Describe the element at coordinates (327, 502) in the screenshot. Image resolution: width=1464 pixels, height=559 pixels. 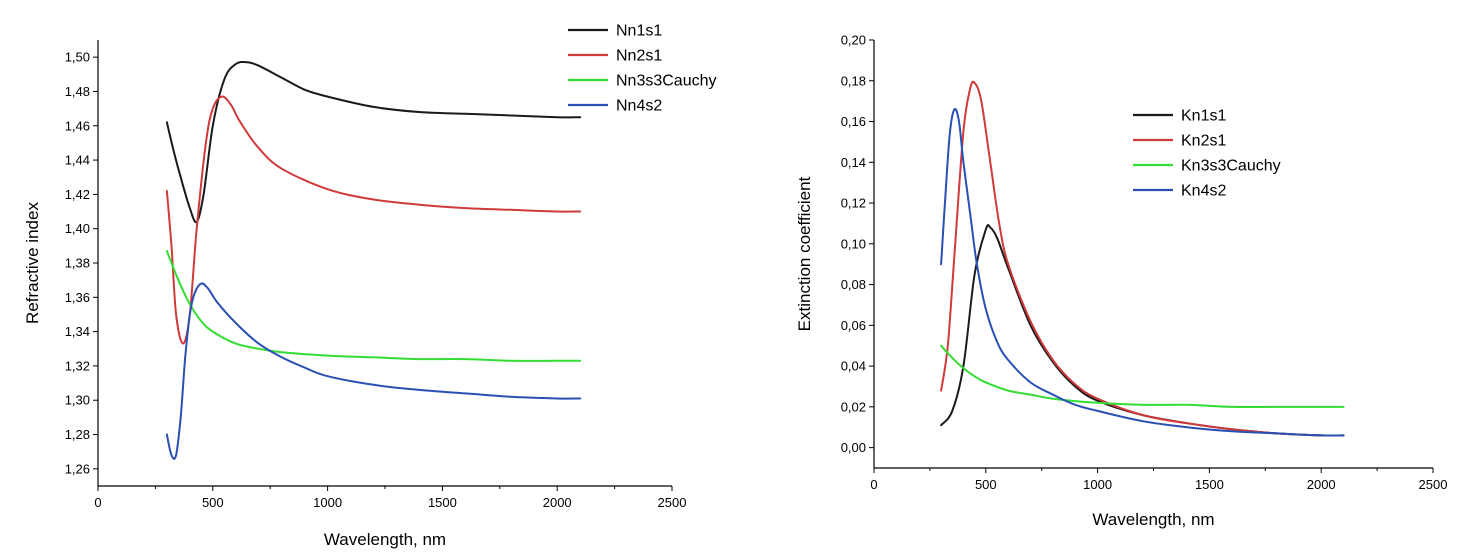
I see `chart1-x-tick-label: 1000` at that location.